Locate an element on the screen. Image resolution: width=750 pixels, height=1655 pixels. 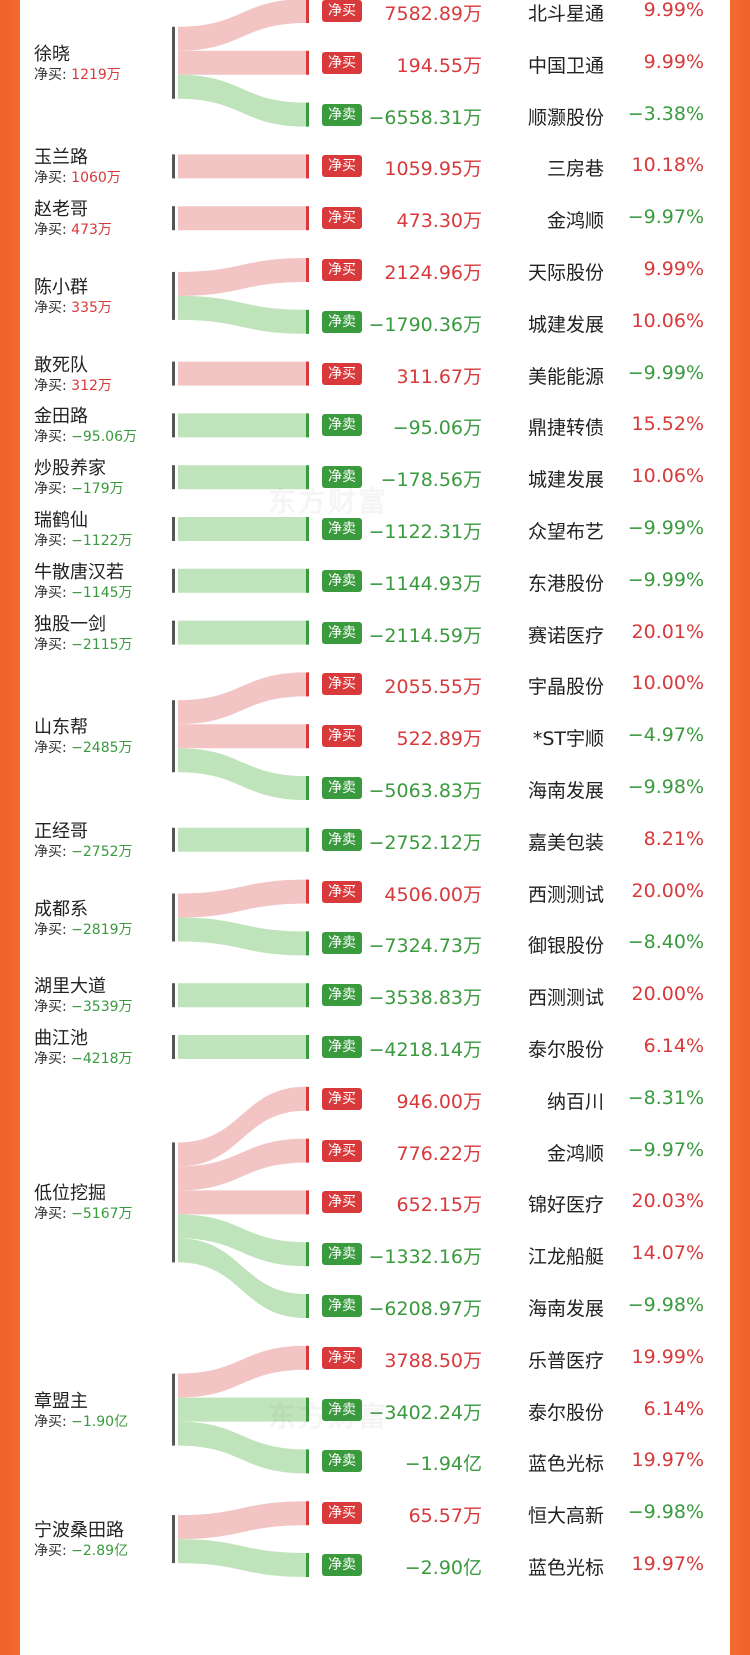
trader-name: 陈小群 is located at coordinates (61, 287).